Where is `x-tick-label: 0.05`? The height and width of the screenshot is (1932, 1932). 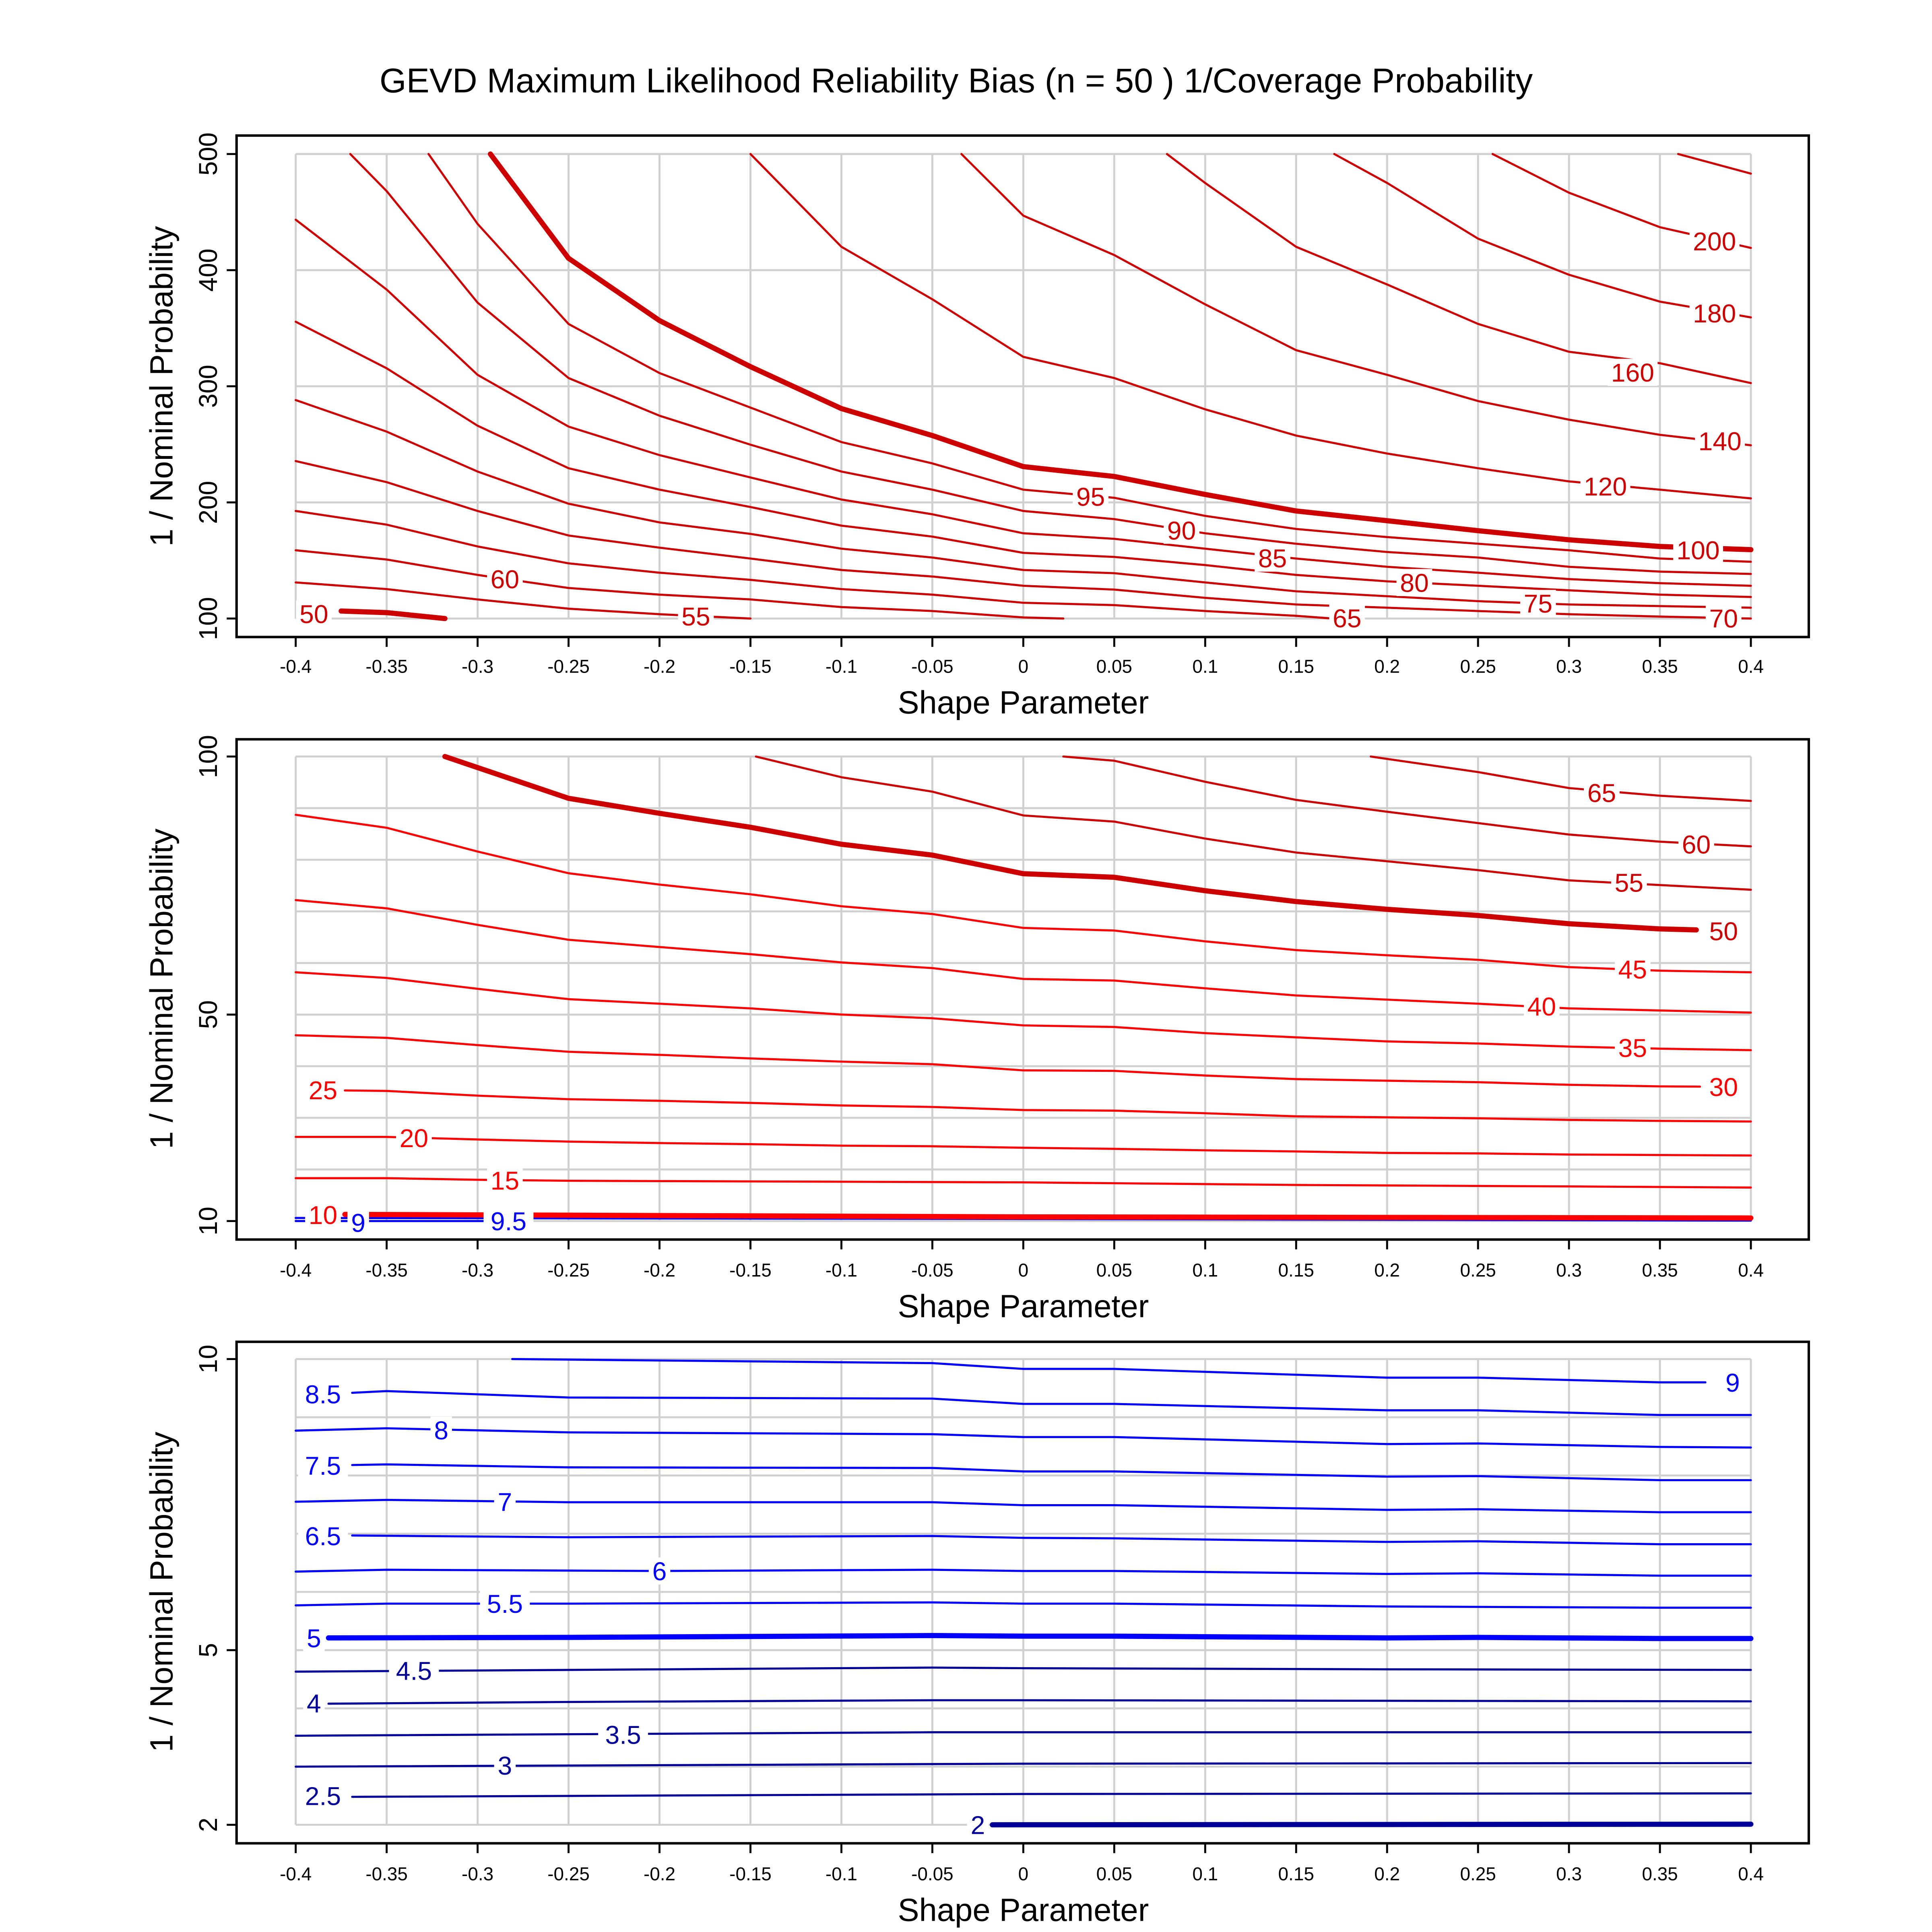 x-tick-label: 0.05 is located at coordinates (1114, 1269).